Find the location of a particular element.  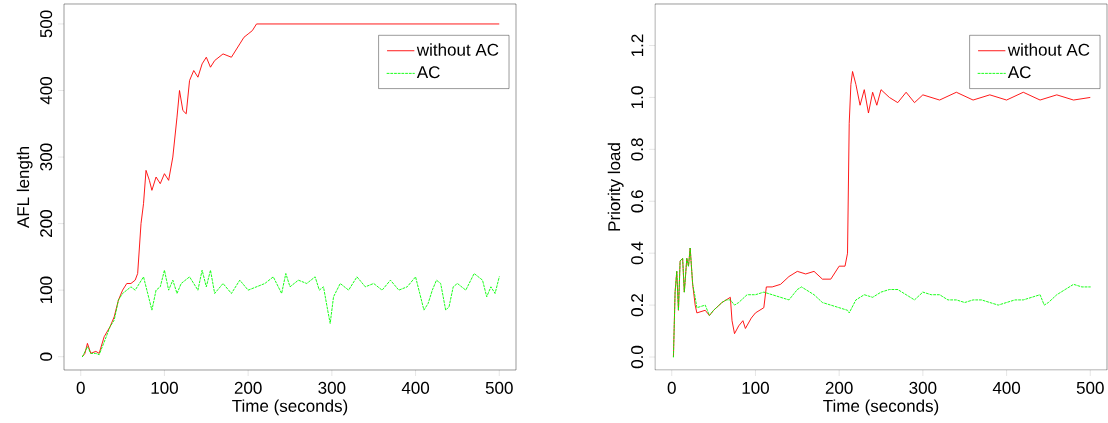

y-tick-label: 500 is located at coordinates (46, 24).